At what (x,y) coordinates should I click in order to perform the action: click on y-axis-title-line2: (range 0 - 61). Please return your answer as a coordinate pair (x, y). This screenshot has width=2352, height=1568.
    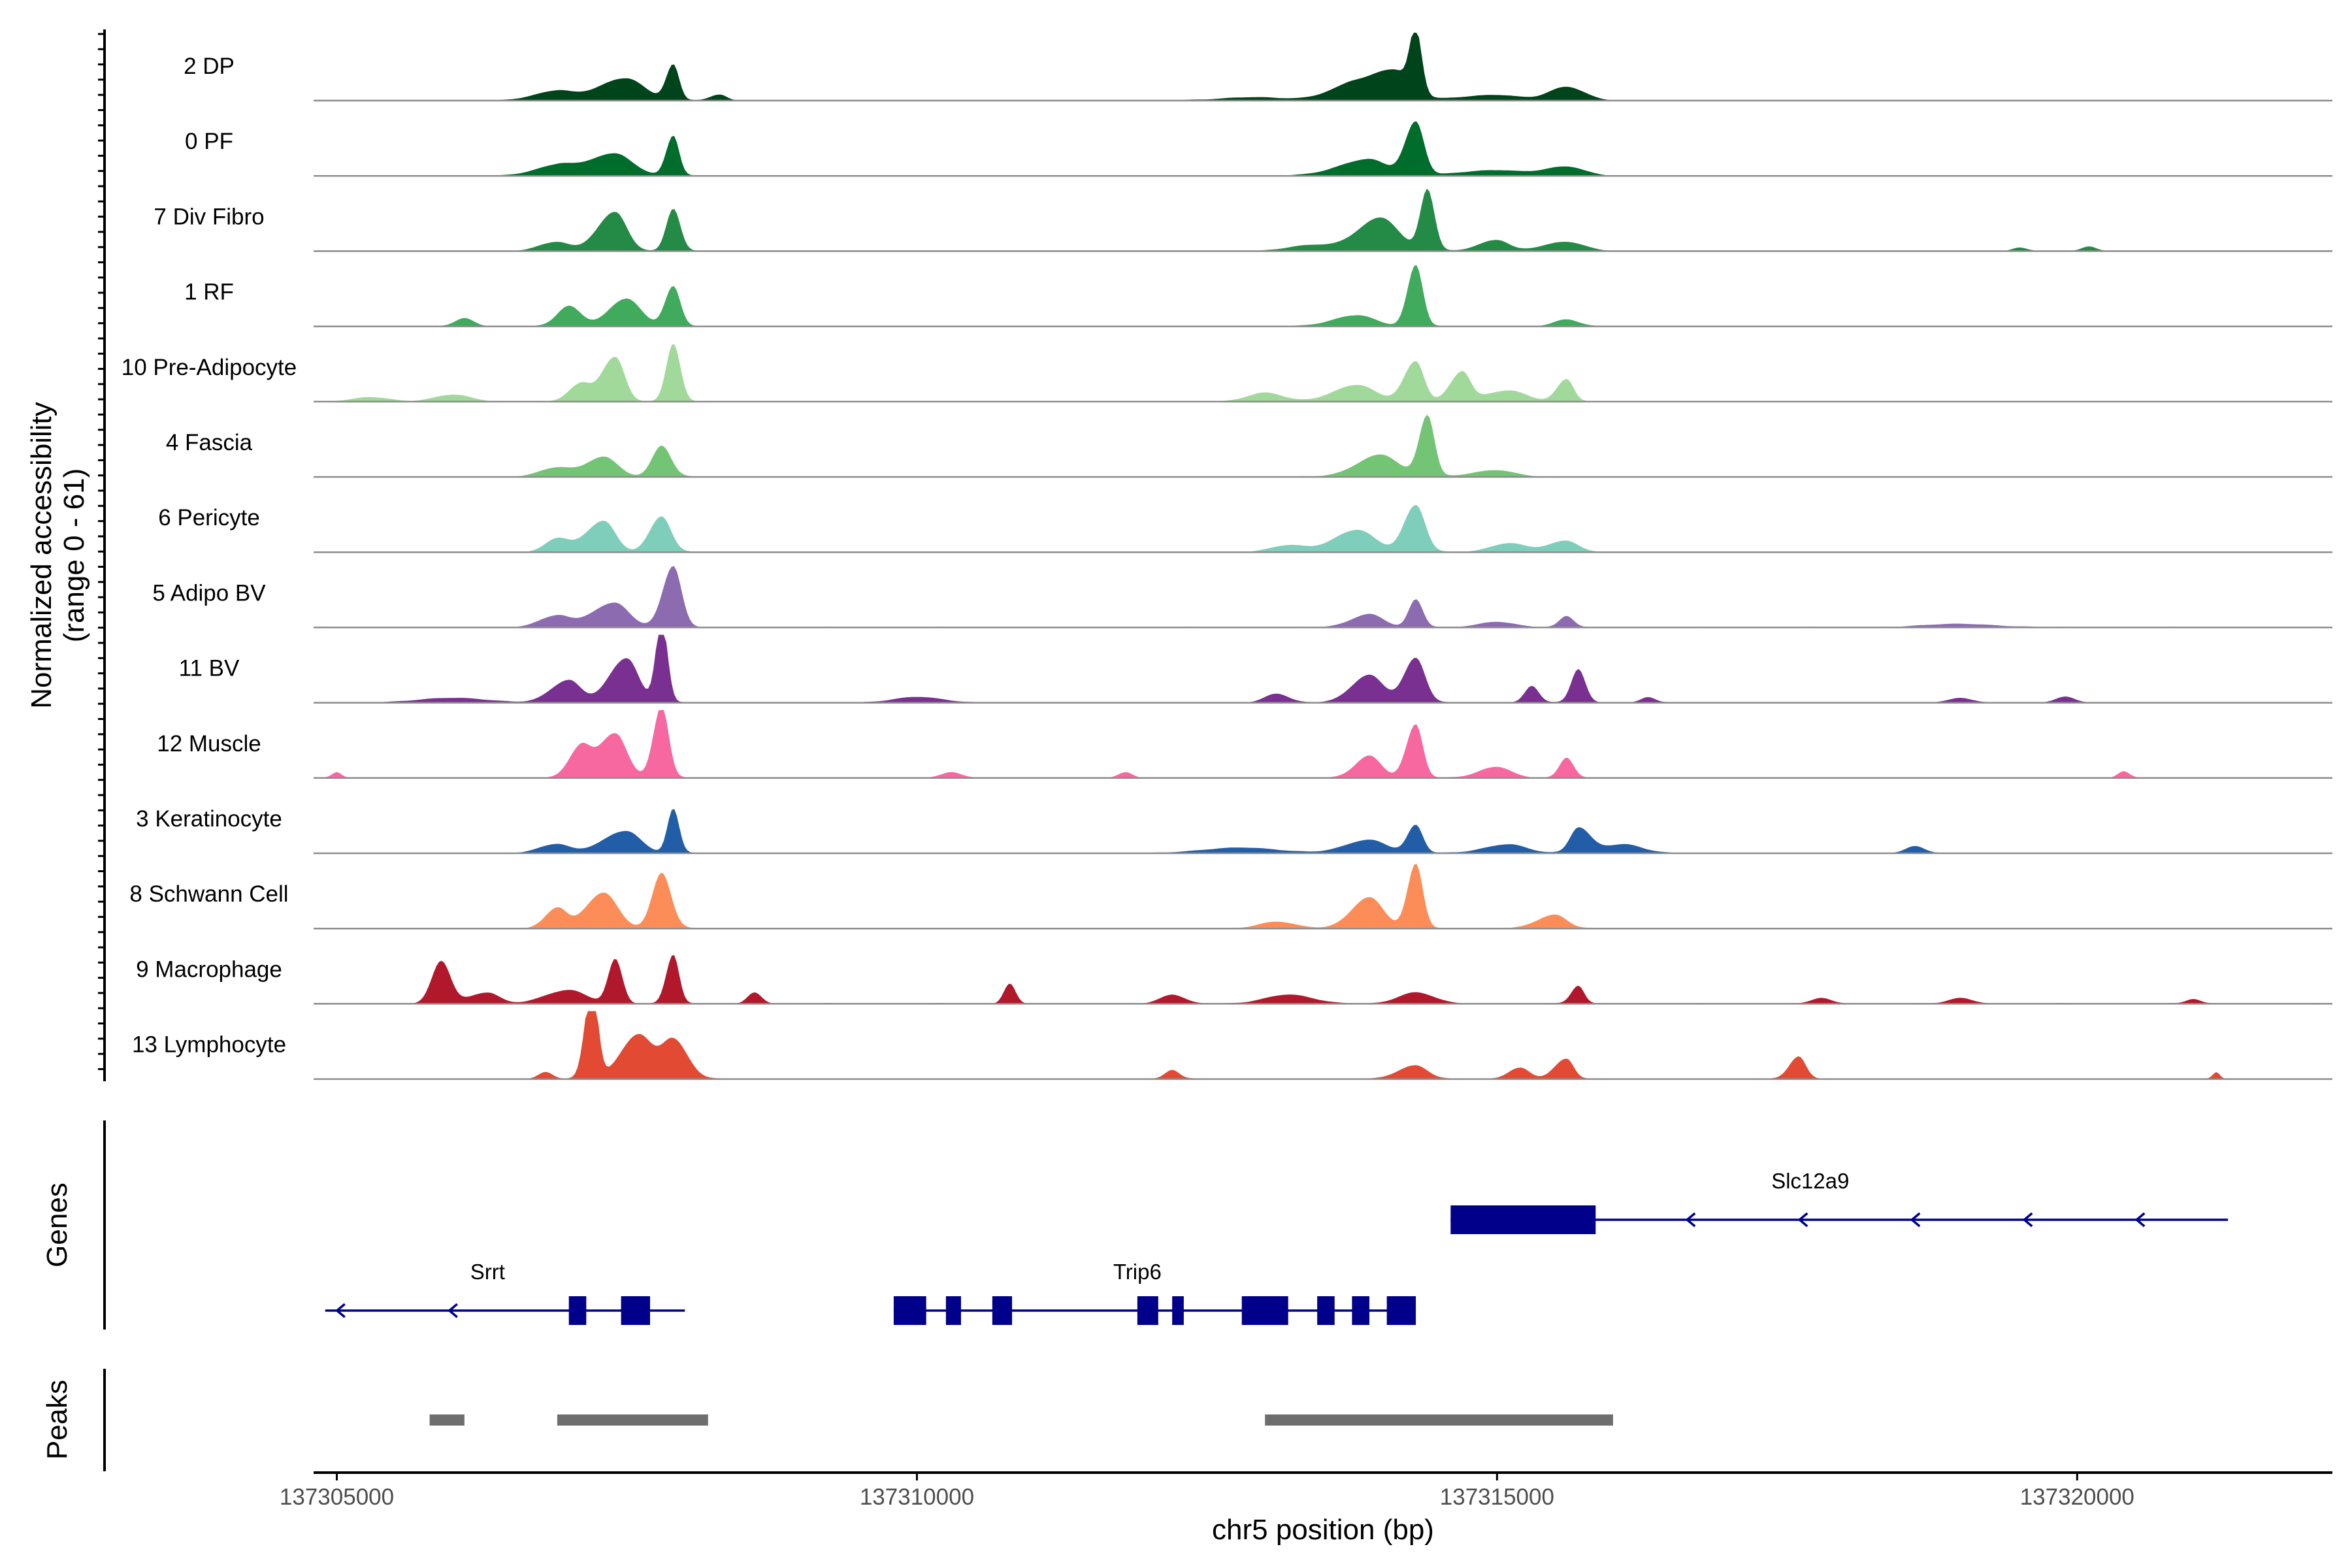
    Looking at the image, I should click on (74, 555).